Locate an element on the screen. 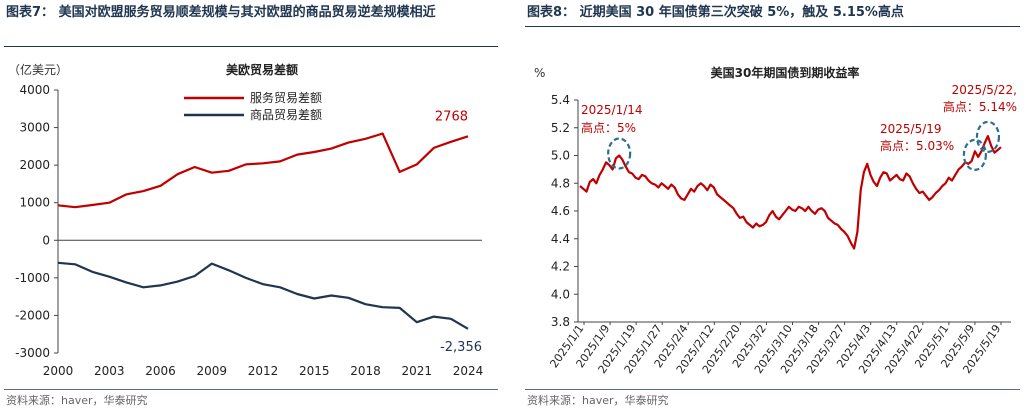 The width and height of the screenshot is (1024, 410). y-tick-label: 4.0 is located at coordinates (560, 294).